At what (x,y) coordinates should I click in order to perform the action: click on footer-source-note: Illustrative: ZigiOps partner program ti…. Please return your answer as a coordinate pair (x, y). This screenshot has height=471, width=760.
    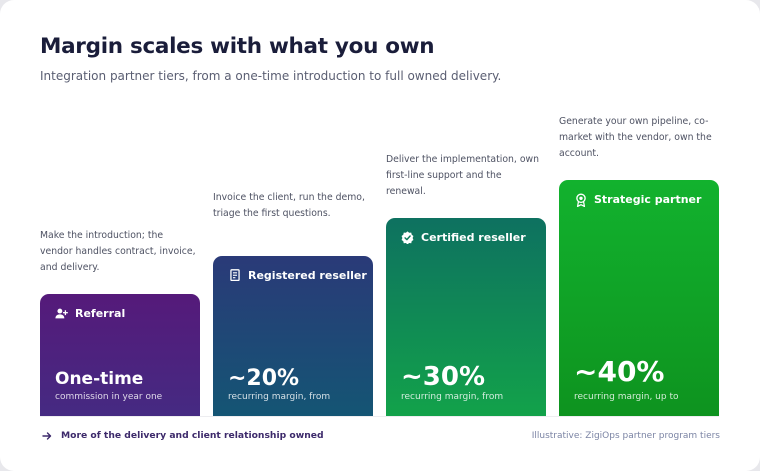
    Looking at the image, I should click on (625, 436).